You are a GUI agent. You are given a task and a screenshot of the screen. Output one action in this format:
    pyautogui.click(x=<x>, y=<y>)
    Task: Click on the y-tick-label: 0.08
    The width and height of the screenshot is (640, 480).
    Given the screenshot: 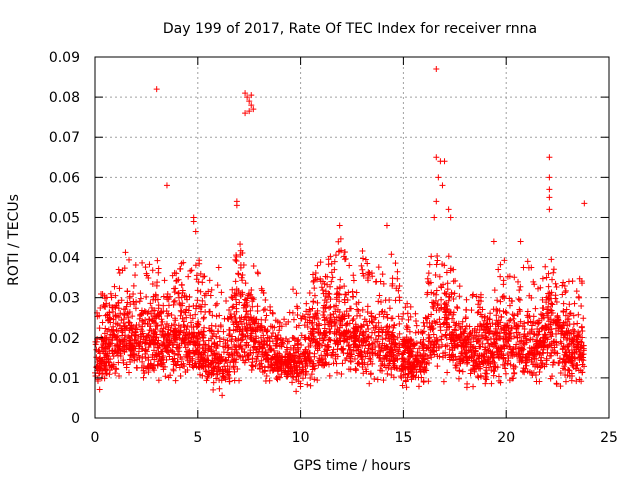 What is the action you would take?
    pyautogui.click(x=64, y=98)
    